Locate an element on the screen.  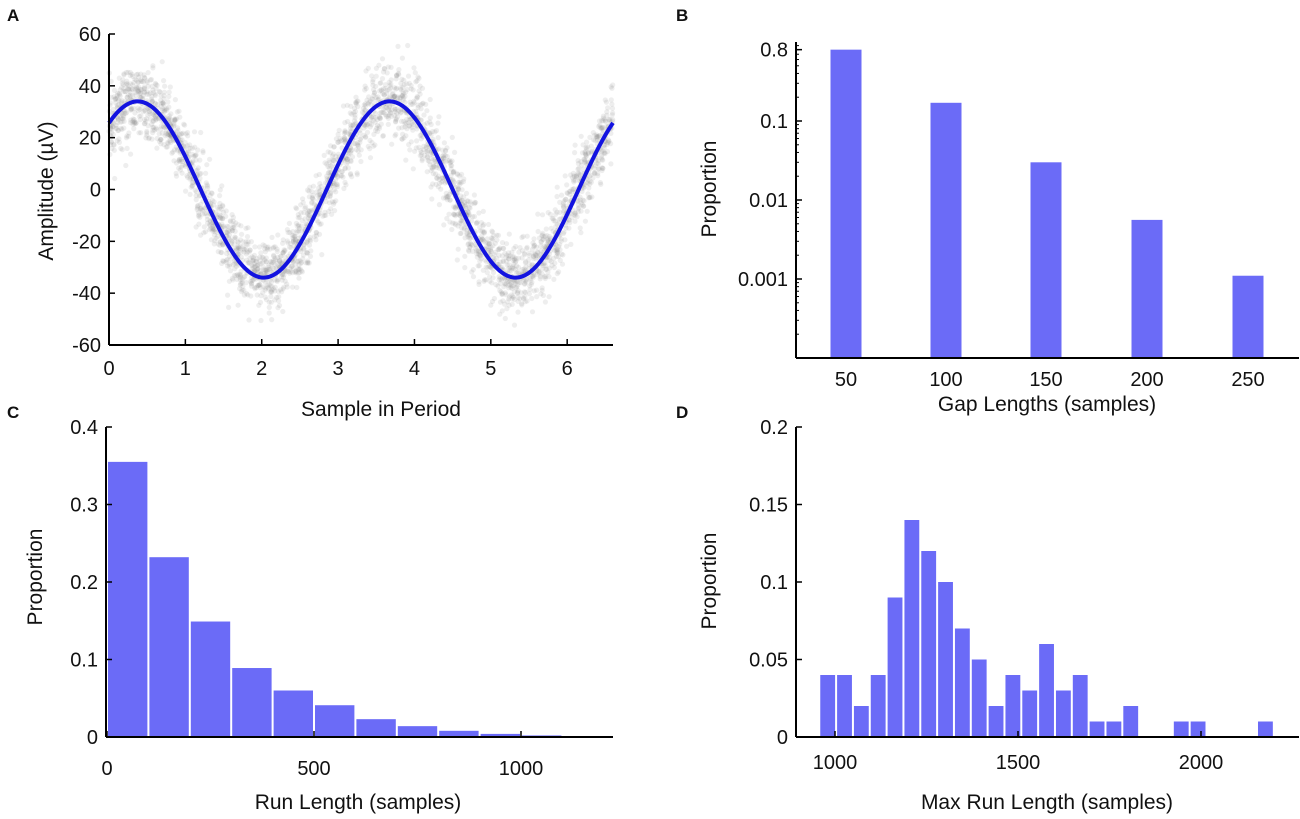
a-y-tick-label: 40 is located at coordinates (90, 87).